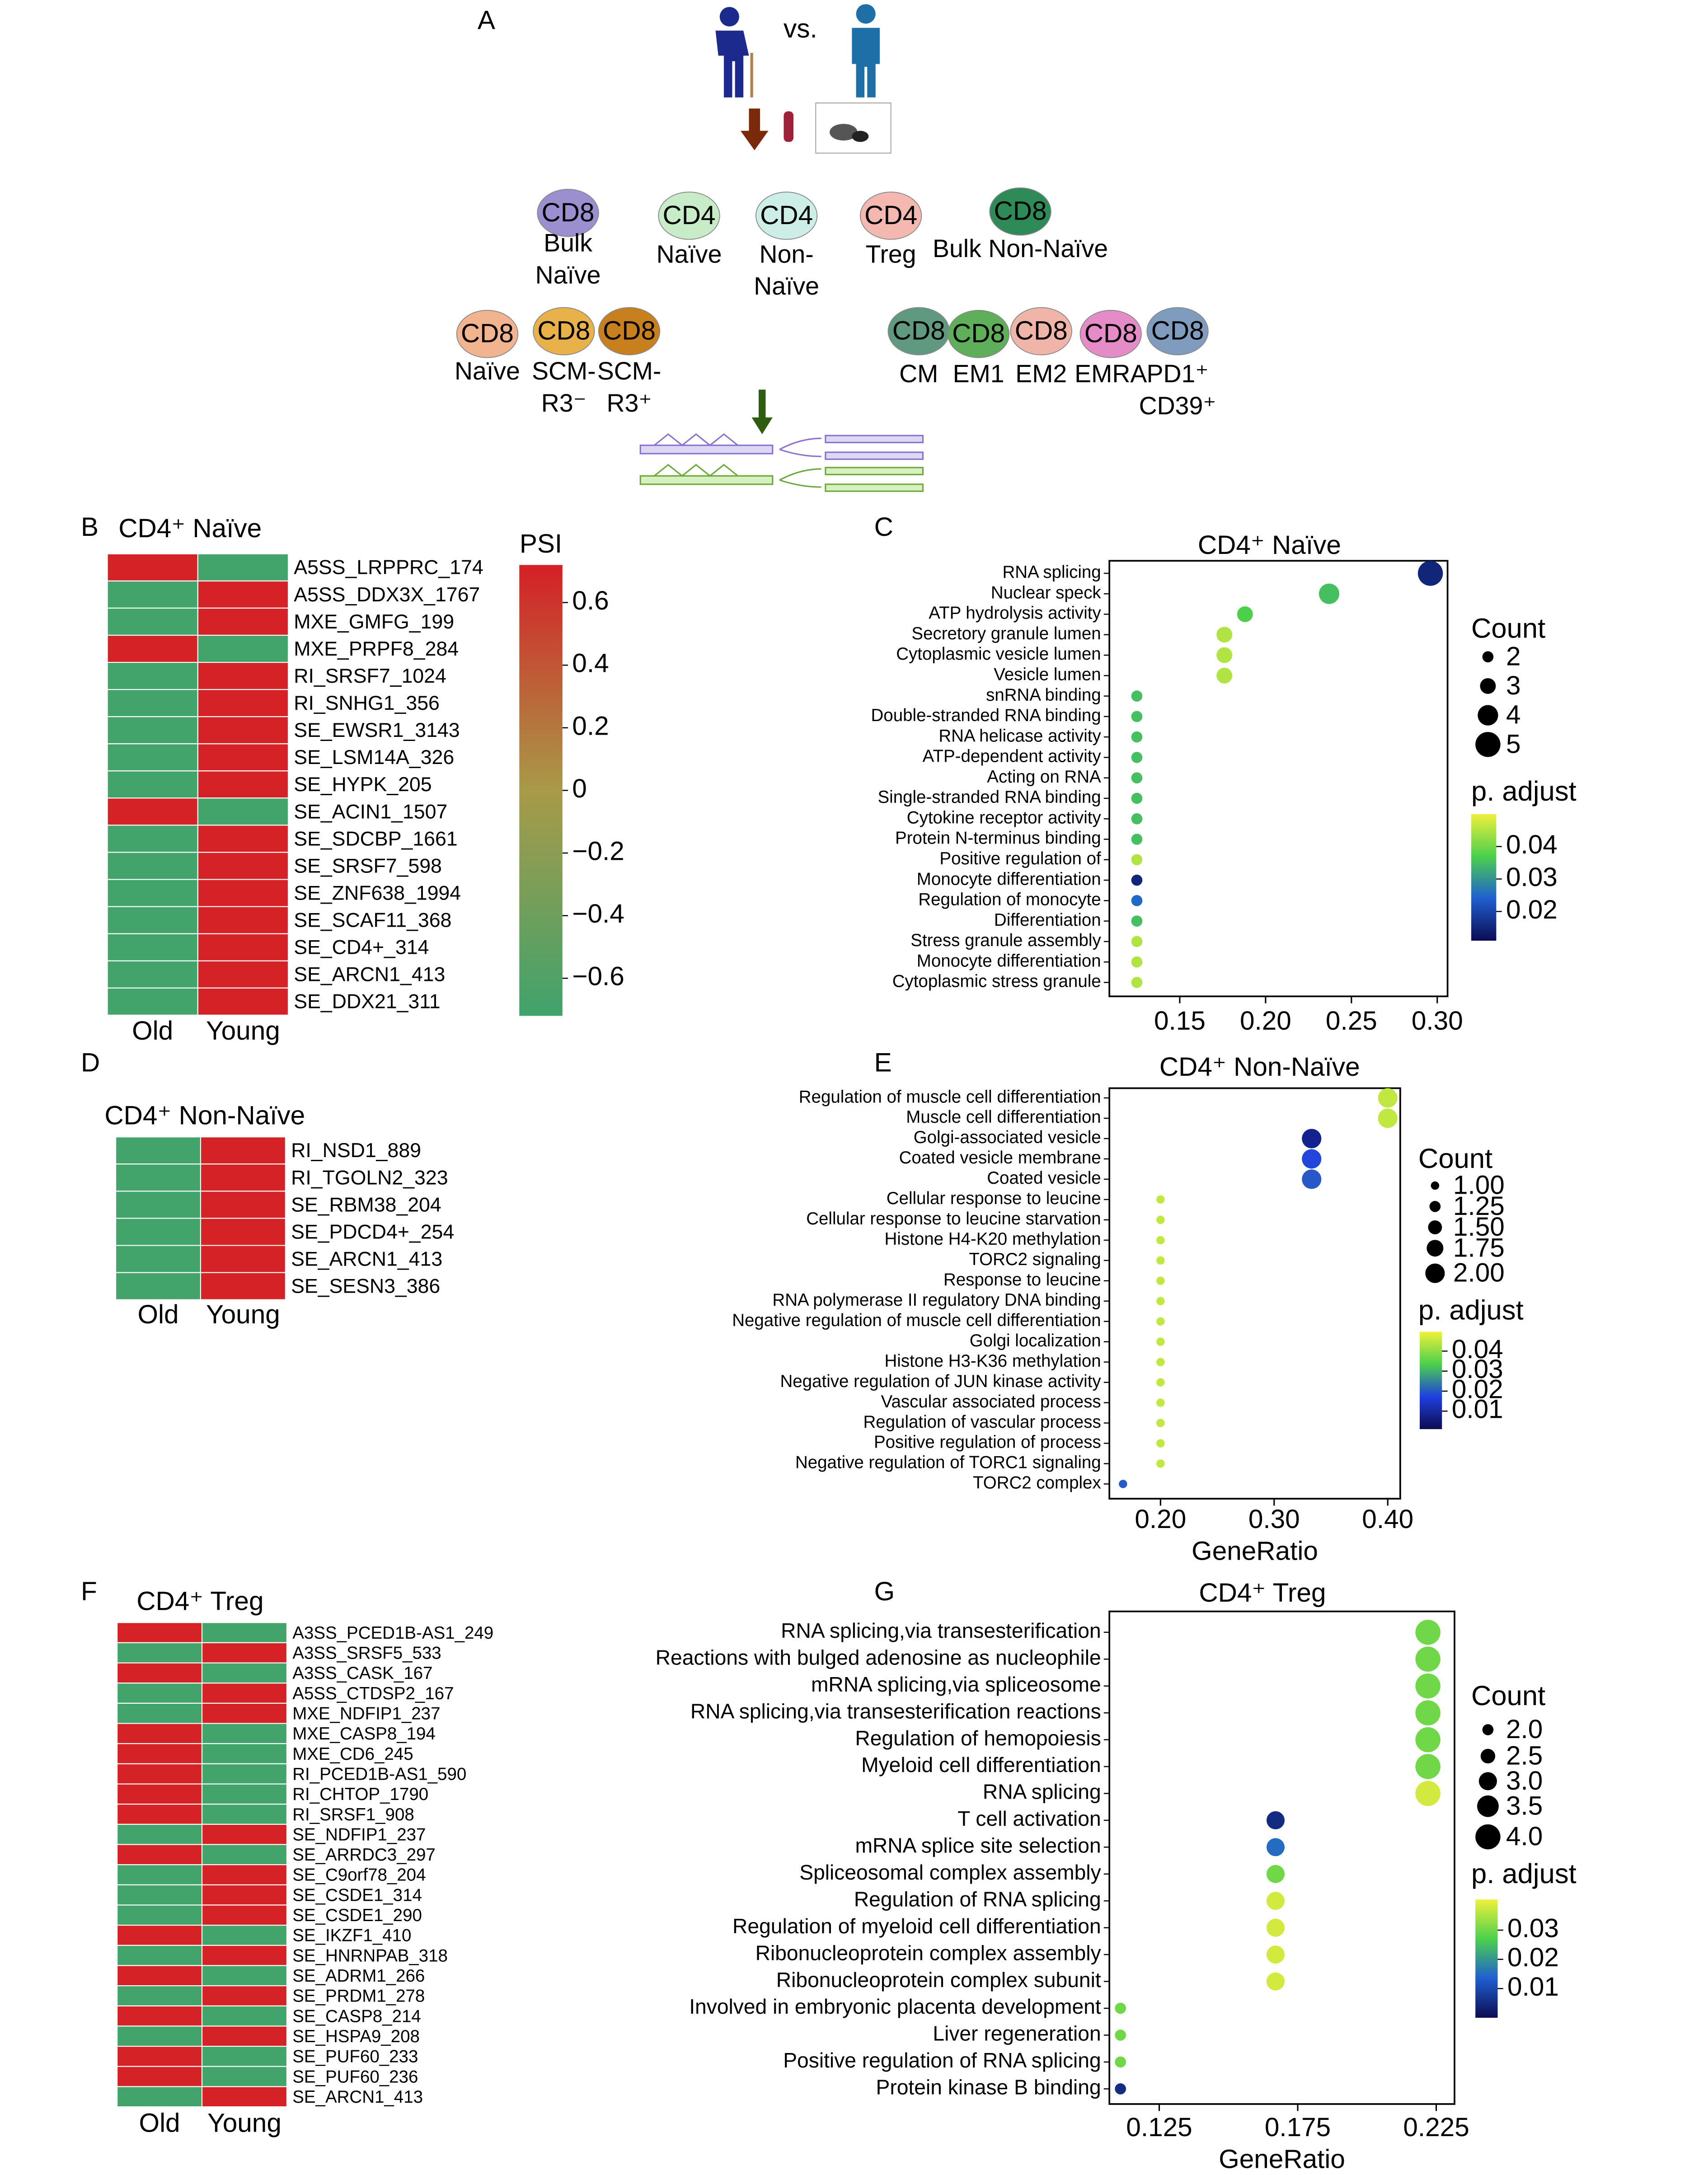  What do you see at coordinates (1351, 1021) in the screenshot?
I see `x-tick-label: 0.25` at bounding box center [1351, 1021].